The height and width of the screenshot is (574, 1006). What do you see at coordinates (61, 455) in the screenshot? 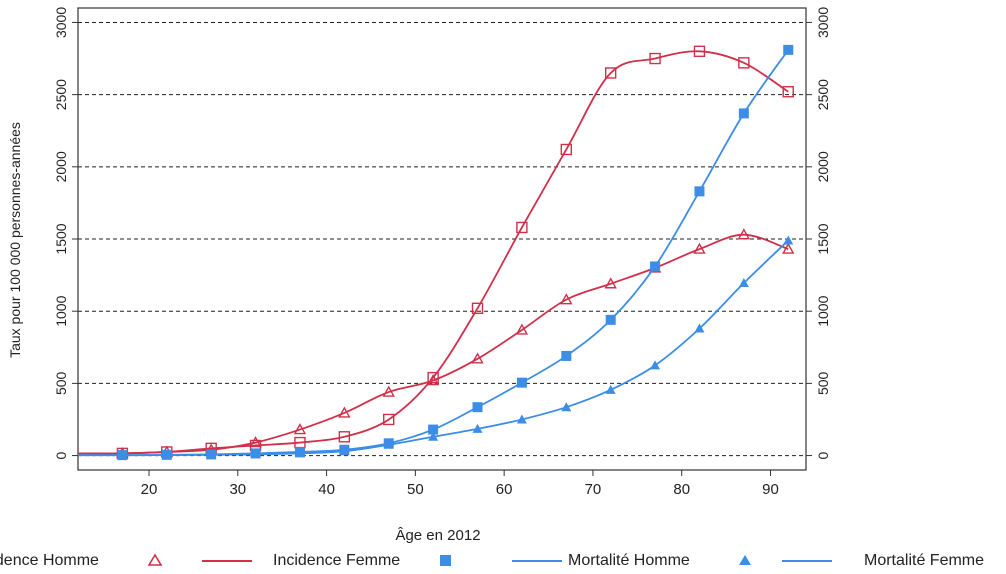
I see `y-tick-label: 0` at bounding box center [61, 455].